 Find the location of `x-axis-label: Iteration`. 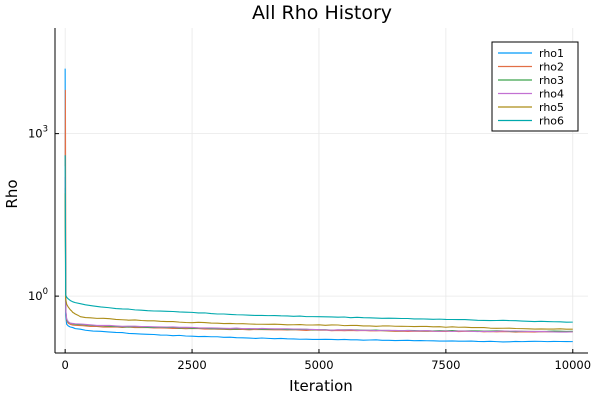

x-axis-label: Iteration is located at coordinates (321, 386).